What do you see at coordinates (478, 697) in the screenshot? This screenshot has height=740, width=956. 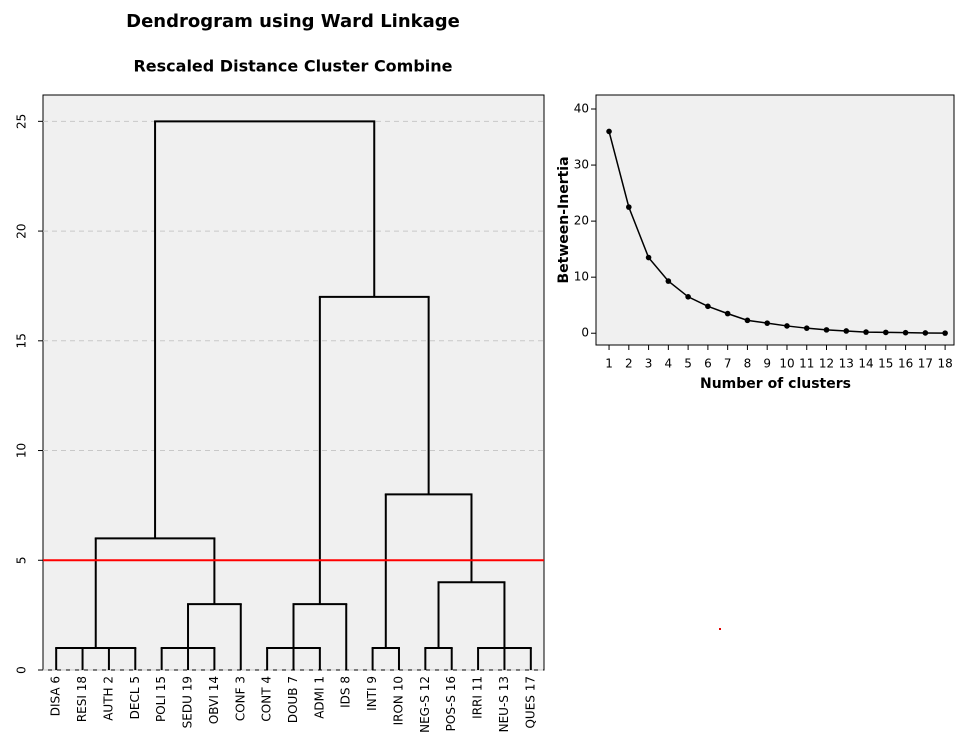 I see `leaf-label: IRRI 11` at bounding box center [478, 697].